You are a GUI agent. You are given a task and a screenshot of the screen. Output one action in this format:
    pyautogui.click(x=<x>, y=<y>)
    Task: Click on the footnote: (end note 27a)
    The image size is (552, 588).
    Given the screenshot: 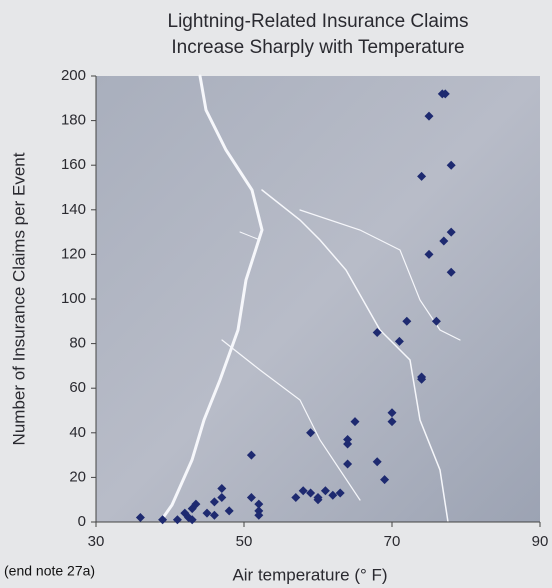 What is the action you would take?
    pyautogui.click(x=49, y=571)
    